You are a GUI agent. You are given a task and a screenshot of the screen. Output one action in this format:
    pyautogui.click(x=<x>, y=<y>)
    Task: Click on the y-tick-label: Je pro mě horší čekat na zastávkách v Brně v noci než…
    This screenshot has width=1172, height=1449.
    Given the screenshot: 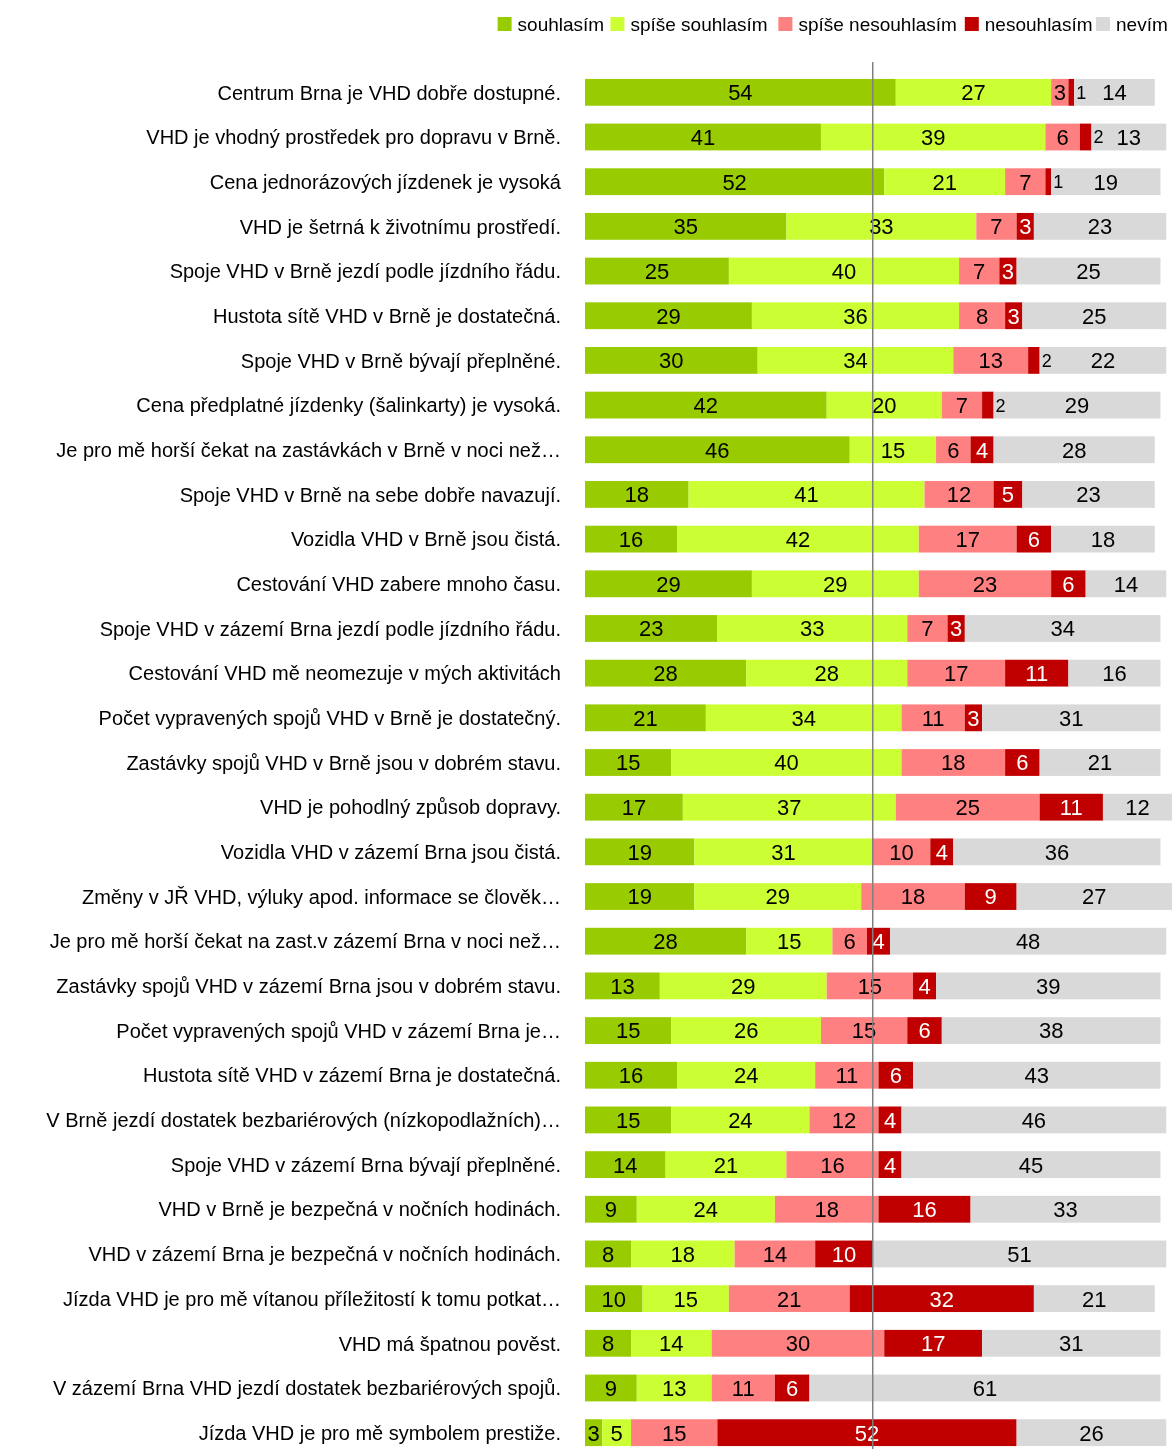 What is the action you would take?
    pyautogui.click(x=308, y=449)
    